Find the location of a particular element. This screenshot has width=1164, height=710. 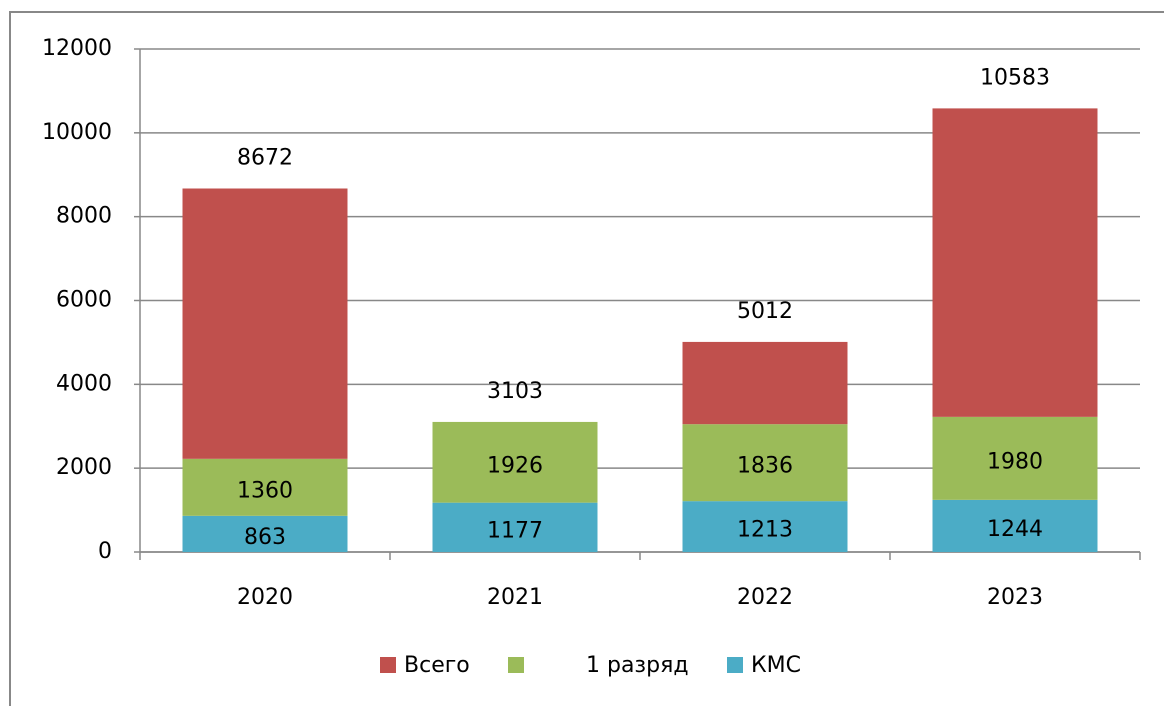

total-label: 5012 is located at coordinates (765, 311).